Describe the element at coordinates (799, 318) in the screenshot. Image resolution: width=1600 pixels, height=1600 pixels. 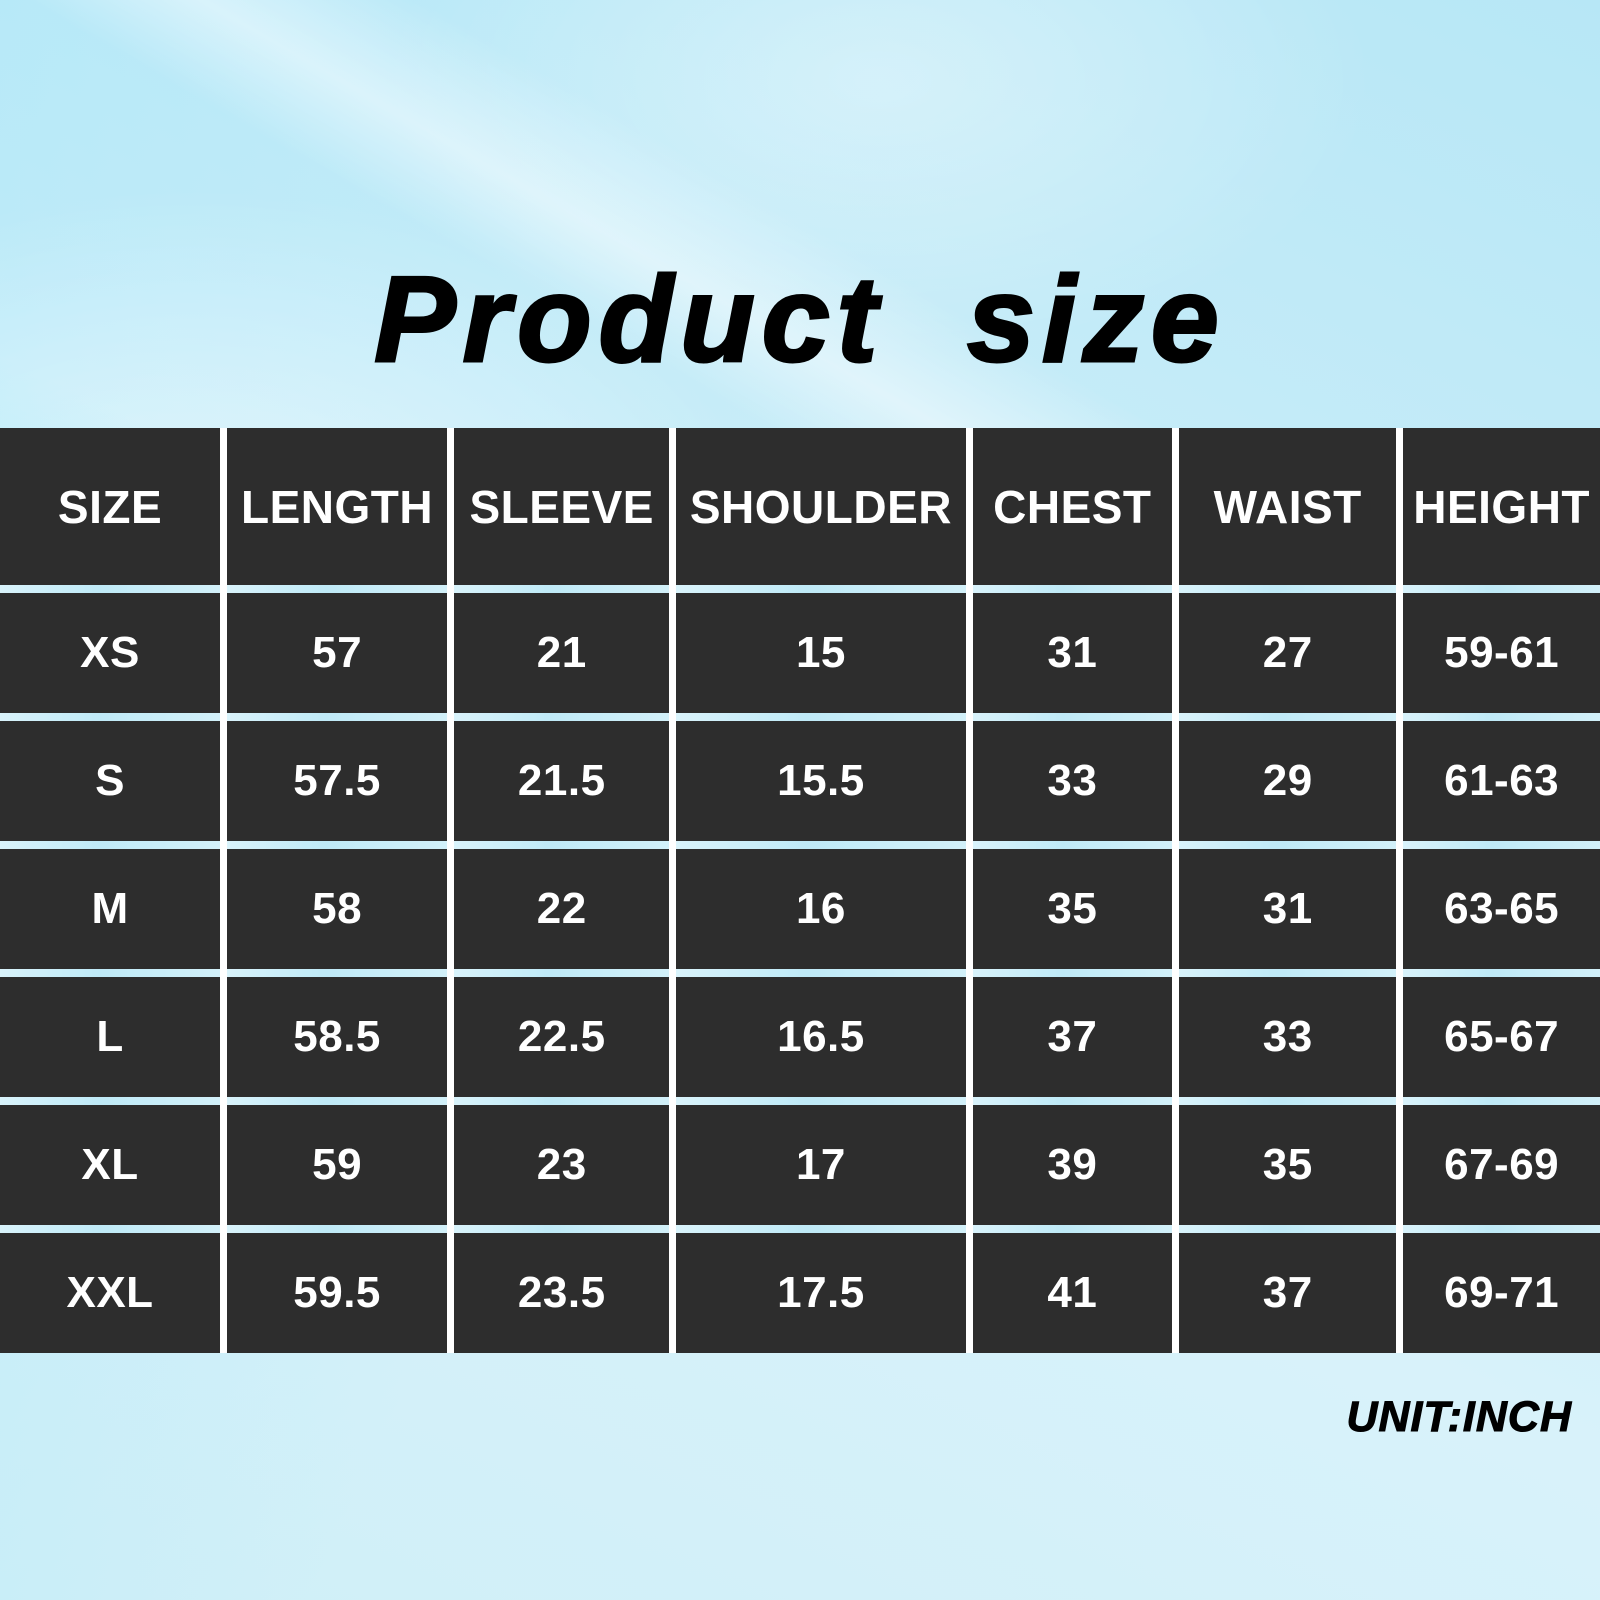
I see `page-title: Product size` at that location.